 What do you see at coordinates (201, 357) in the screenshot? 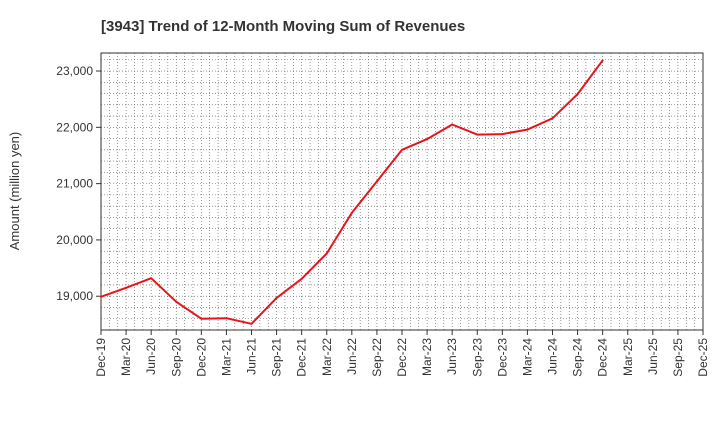
I see `x-tick-label: Dec-20` at bounding box center [201, 357].